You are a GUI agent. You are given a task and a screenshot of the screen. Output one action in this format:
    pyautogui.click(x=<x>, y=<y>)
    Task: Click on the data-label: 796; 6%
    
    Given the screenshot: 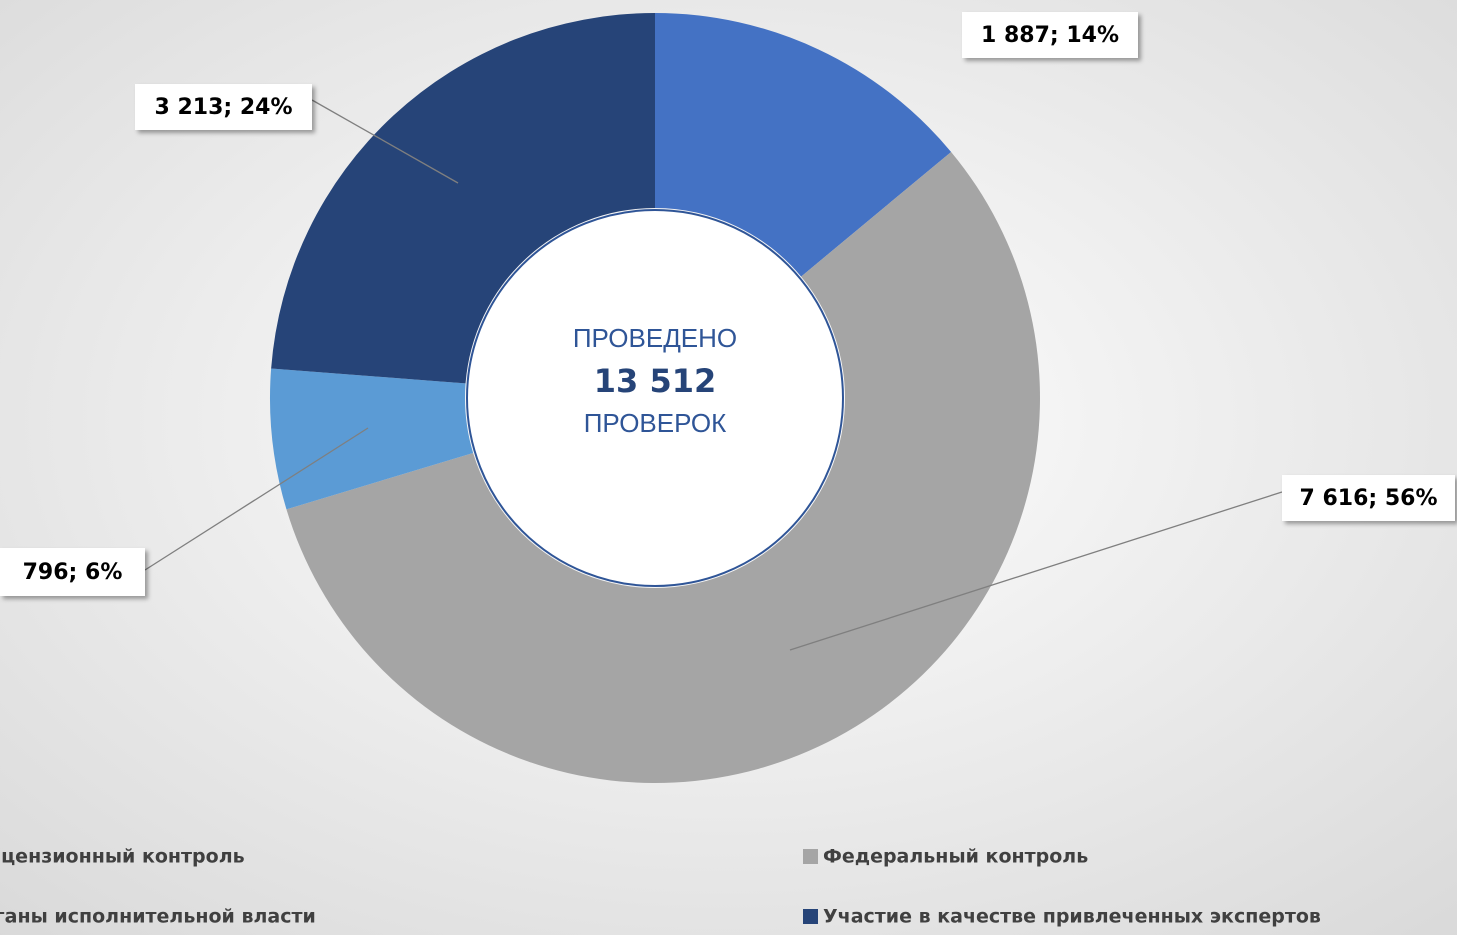 What is the action you would take?
    pyautogui.click(x=73, y=572)
    